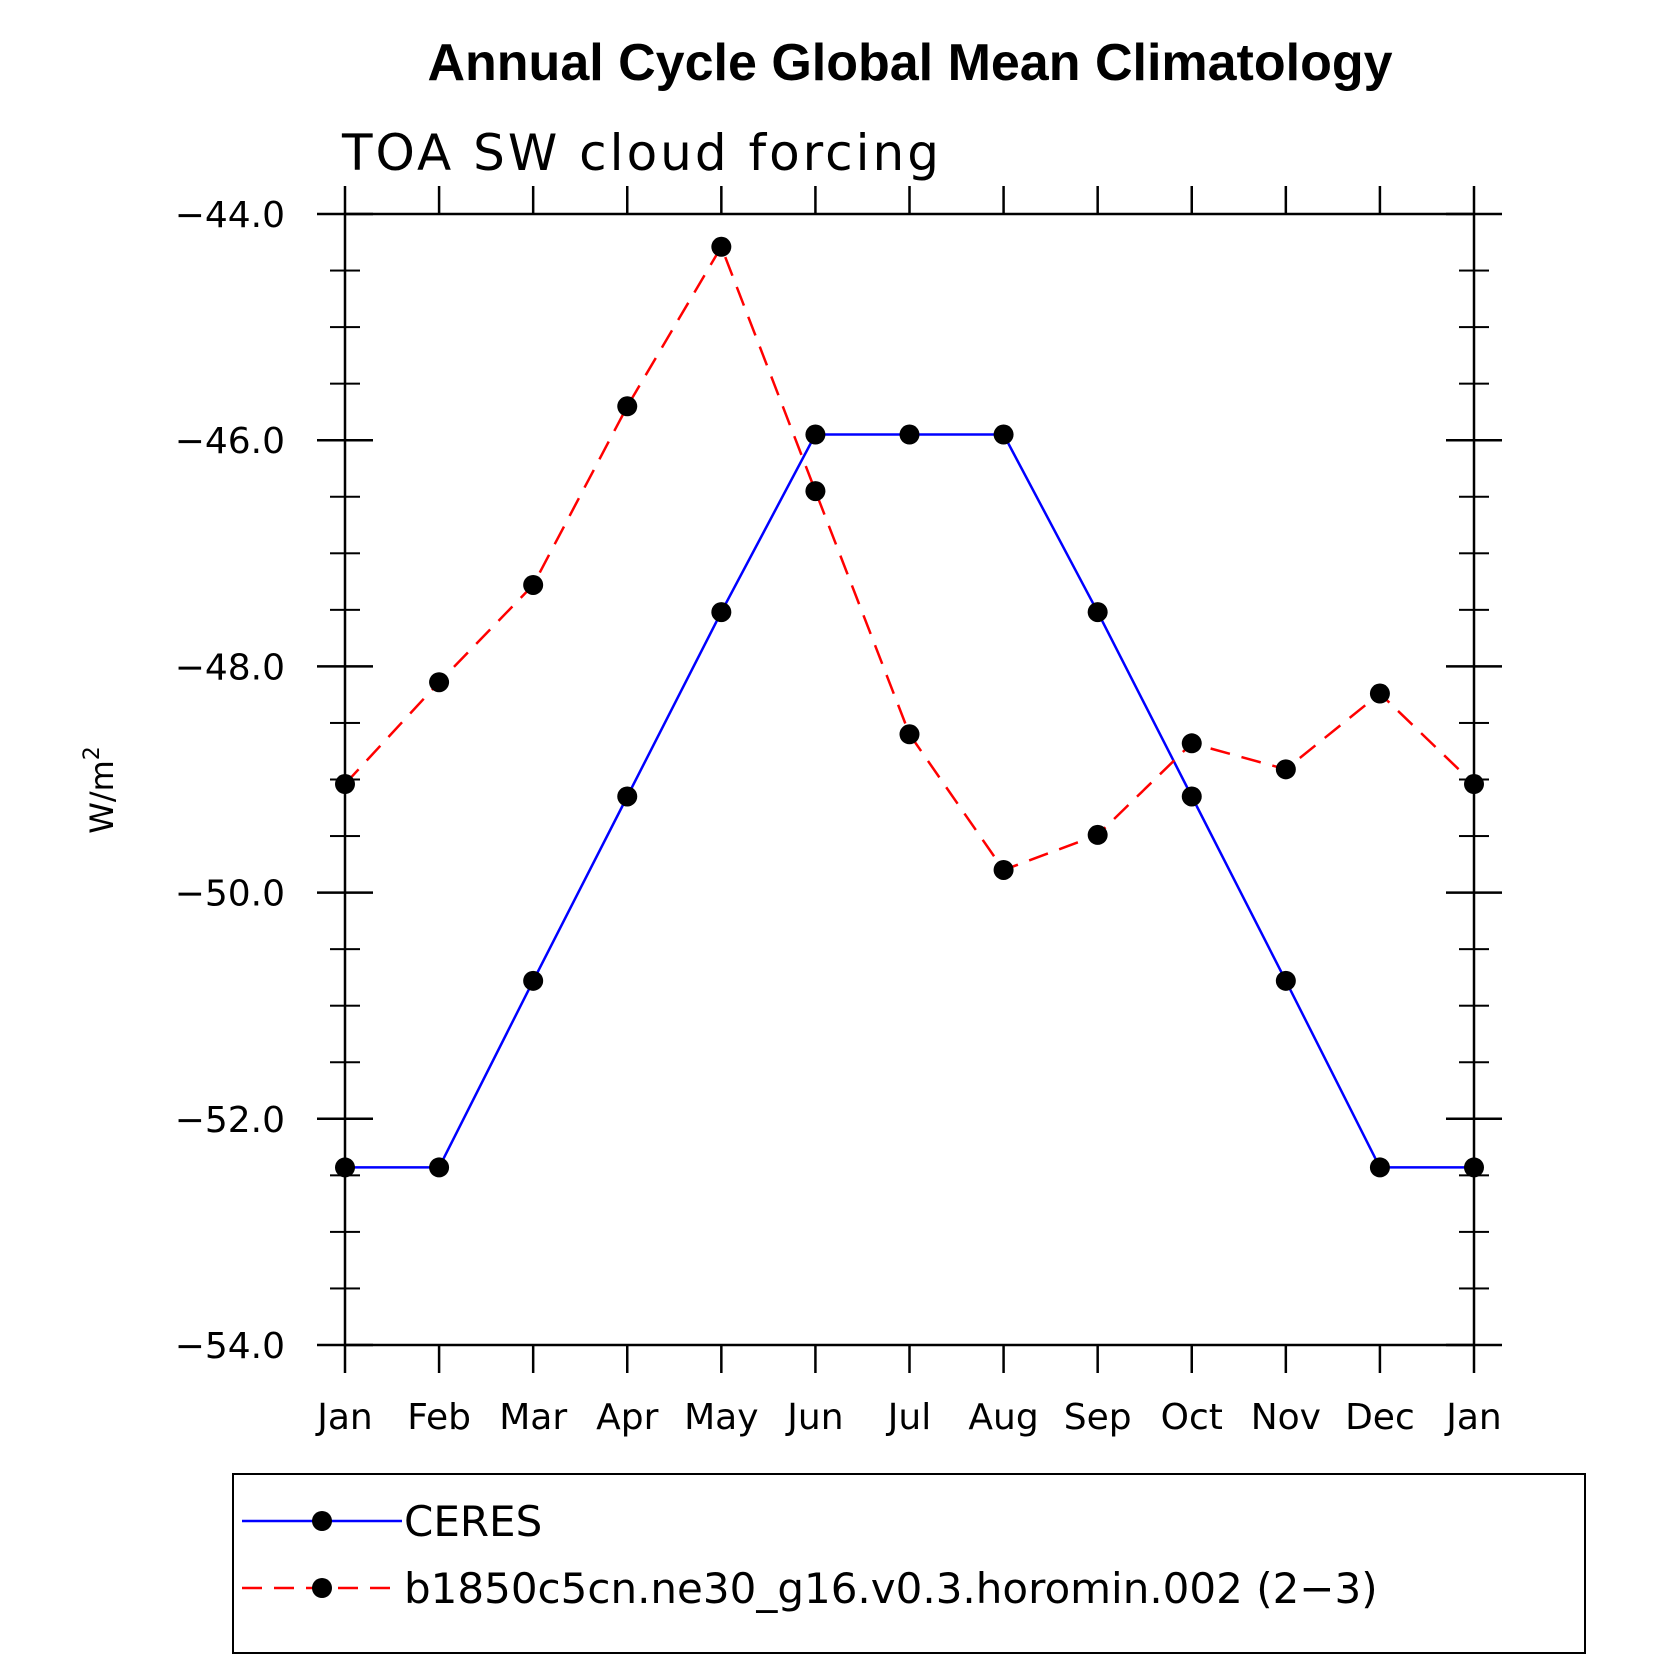  I want to click on y-tick-label: −48.0, so click(230, 667).